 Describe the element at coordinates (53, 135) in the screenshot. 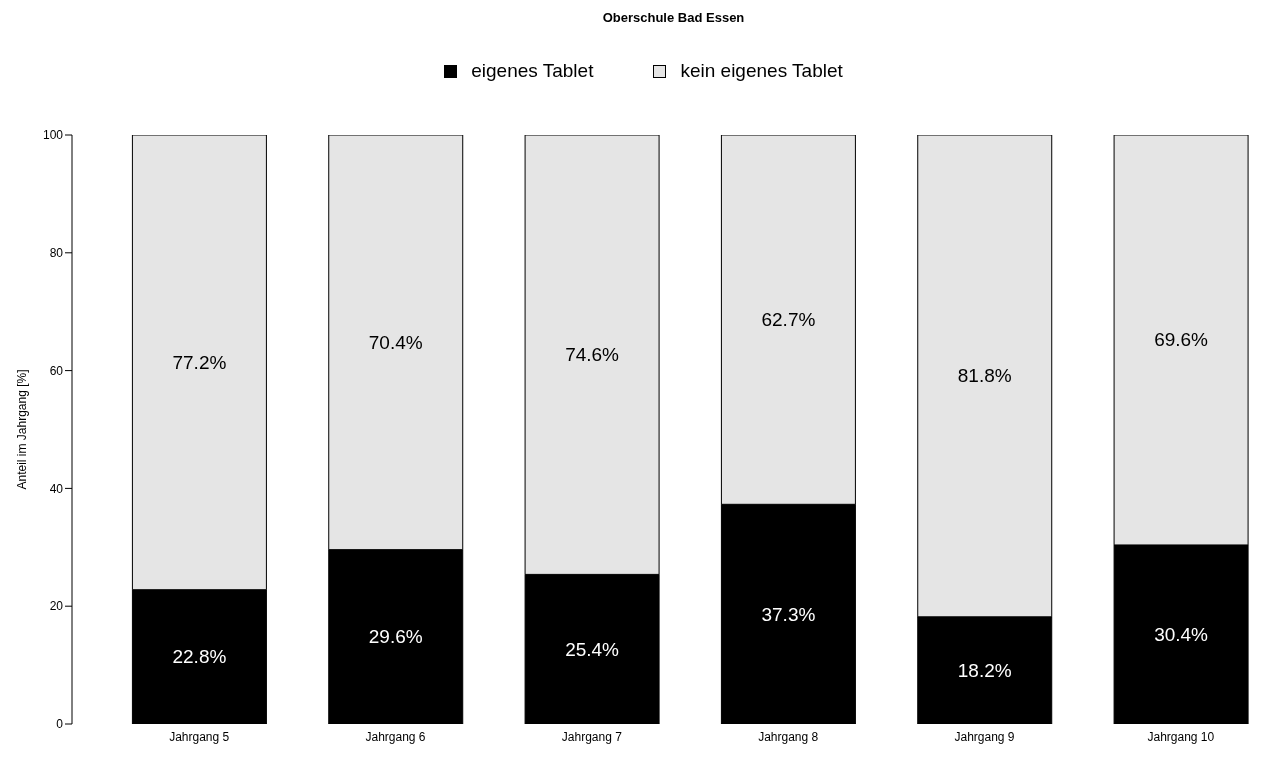

I see `y-tick-label: 100` at that location.